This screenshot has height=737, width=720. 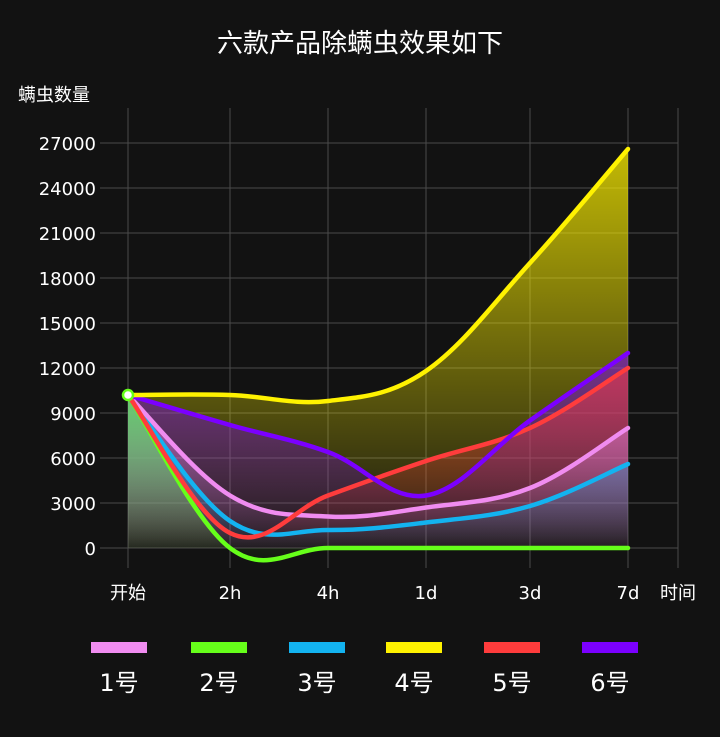 I want to click on y-tick-label: 24000, so click(x=67, y=189).